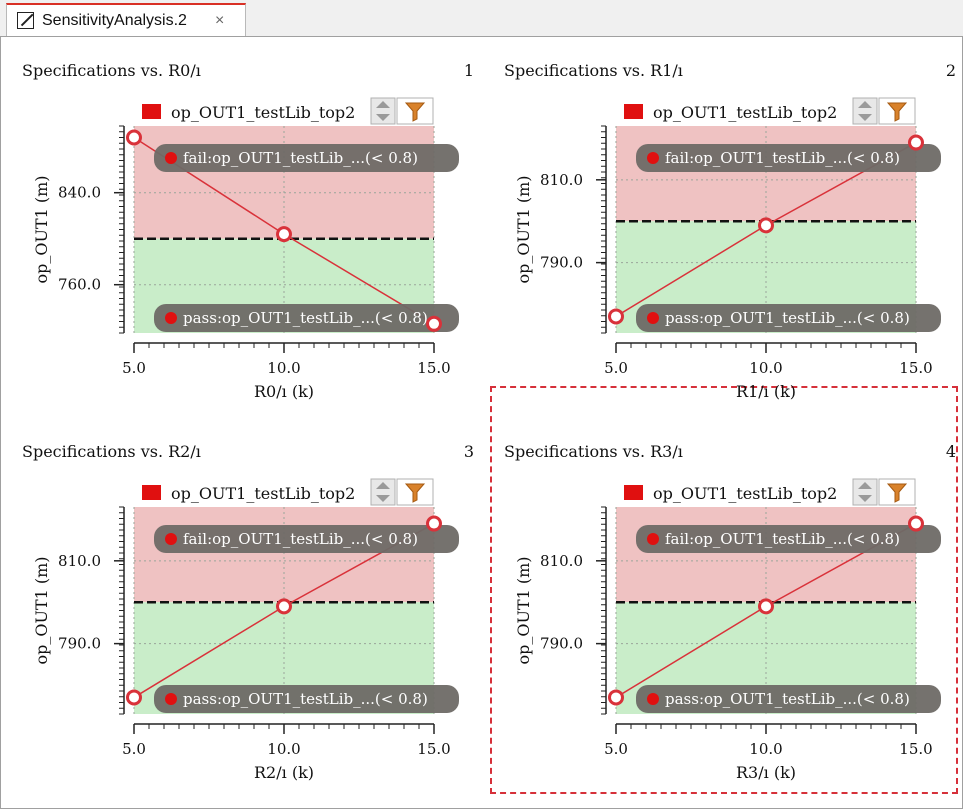 This screenshot has width=963, height=809. I want to click on x-axis-label: R3/ı (k), so click(766, 772).